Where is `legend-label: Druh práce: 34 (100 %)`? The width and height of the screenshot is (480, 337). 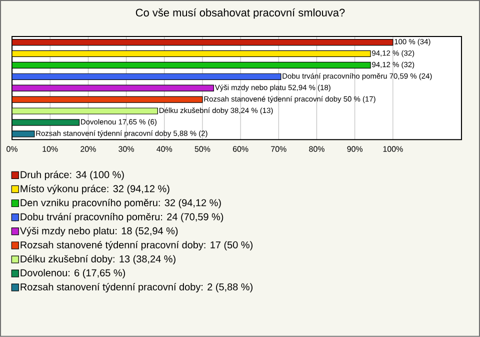
legend-label: Druh práce: 34 (100 %) is located at coordinates (72, 175).